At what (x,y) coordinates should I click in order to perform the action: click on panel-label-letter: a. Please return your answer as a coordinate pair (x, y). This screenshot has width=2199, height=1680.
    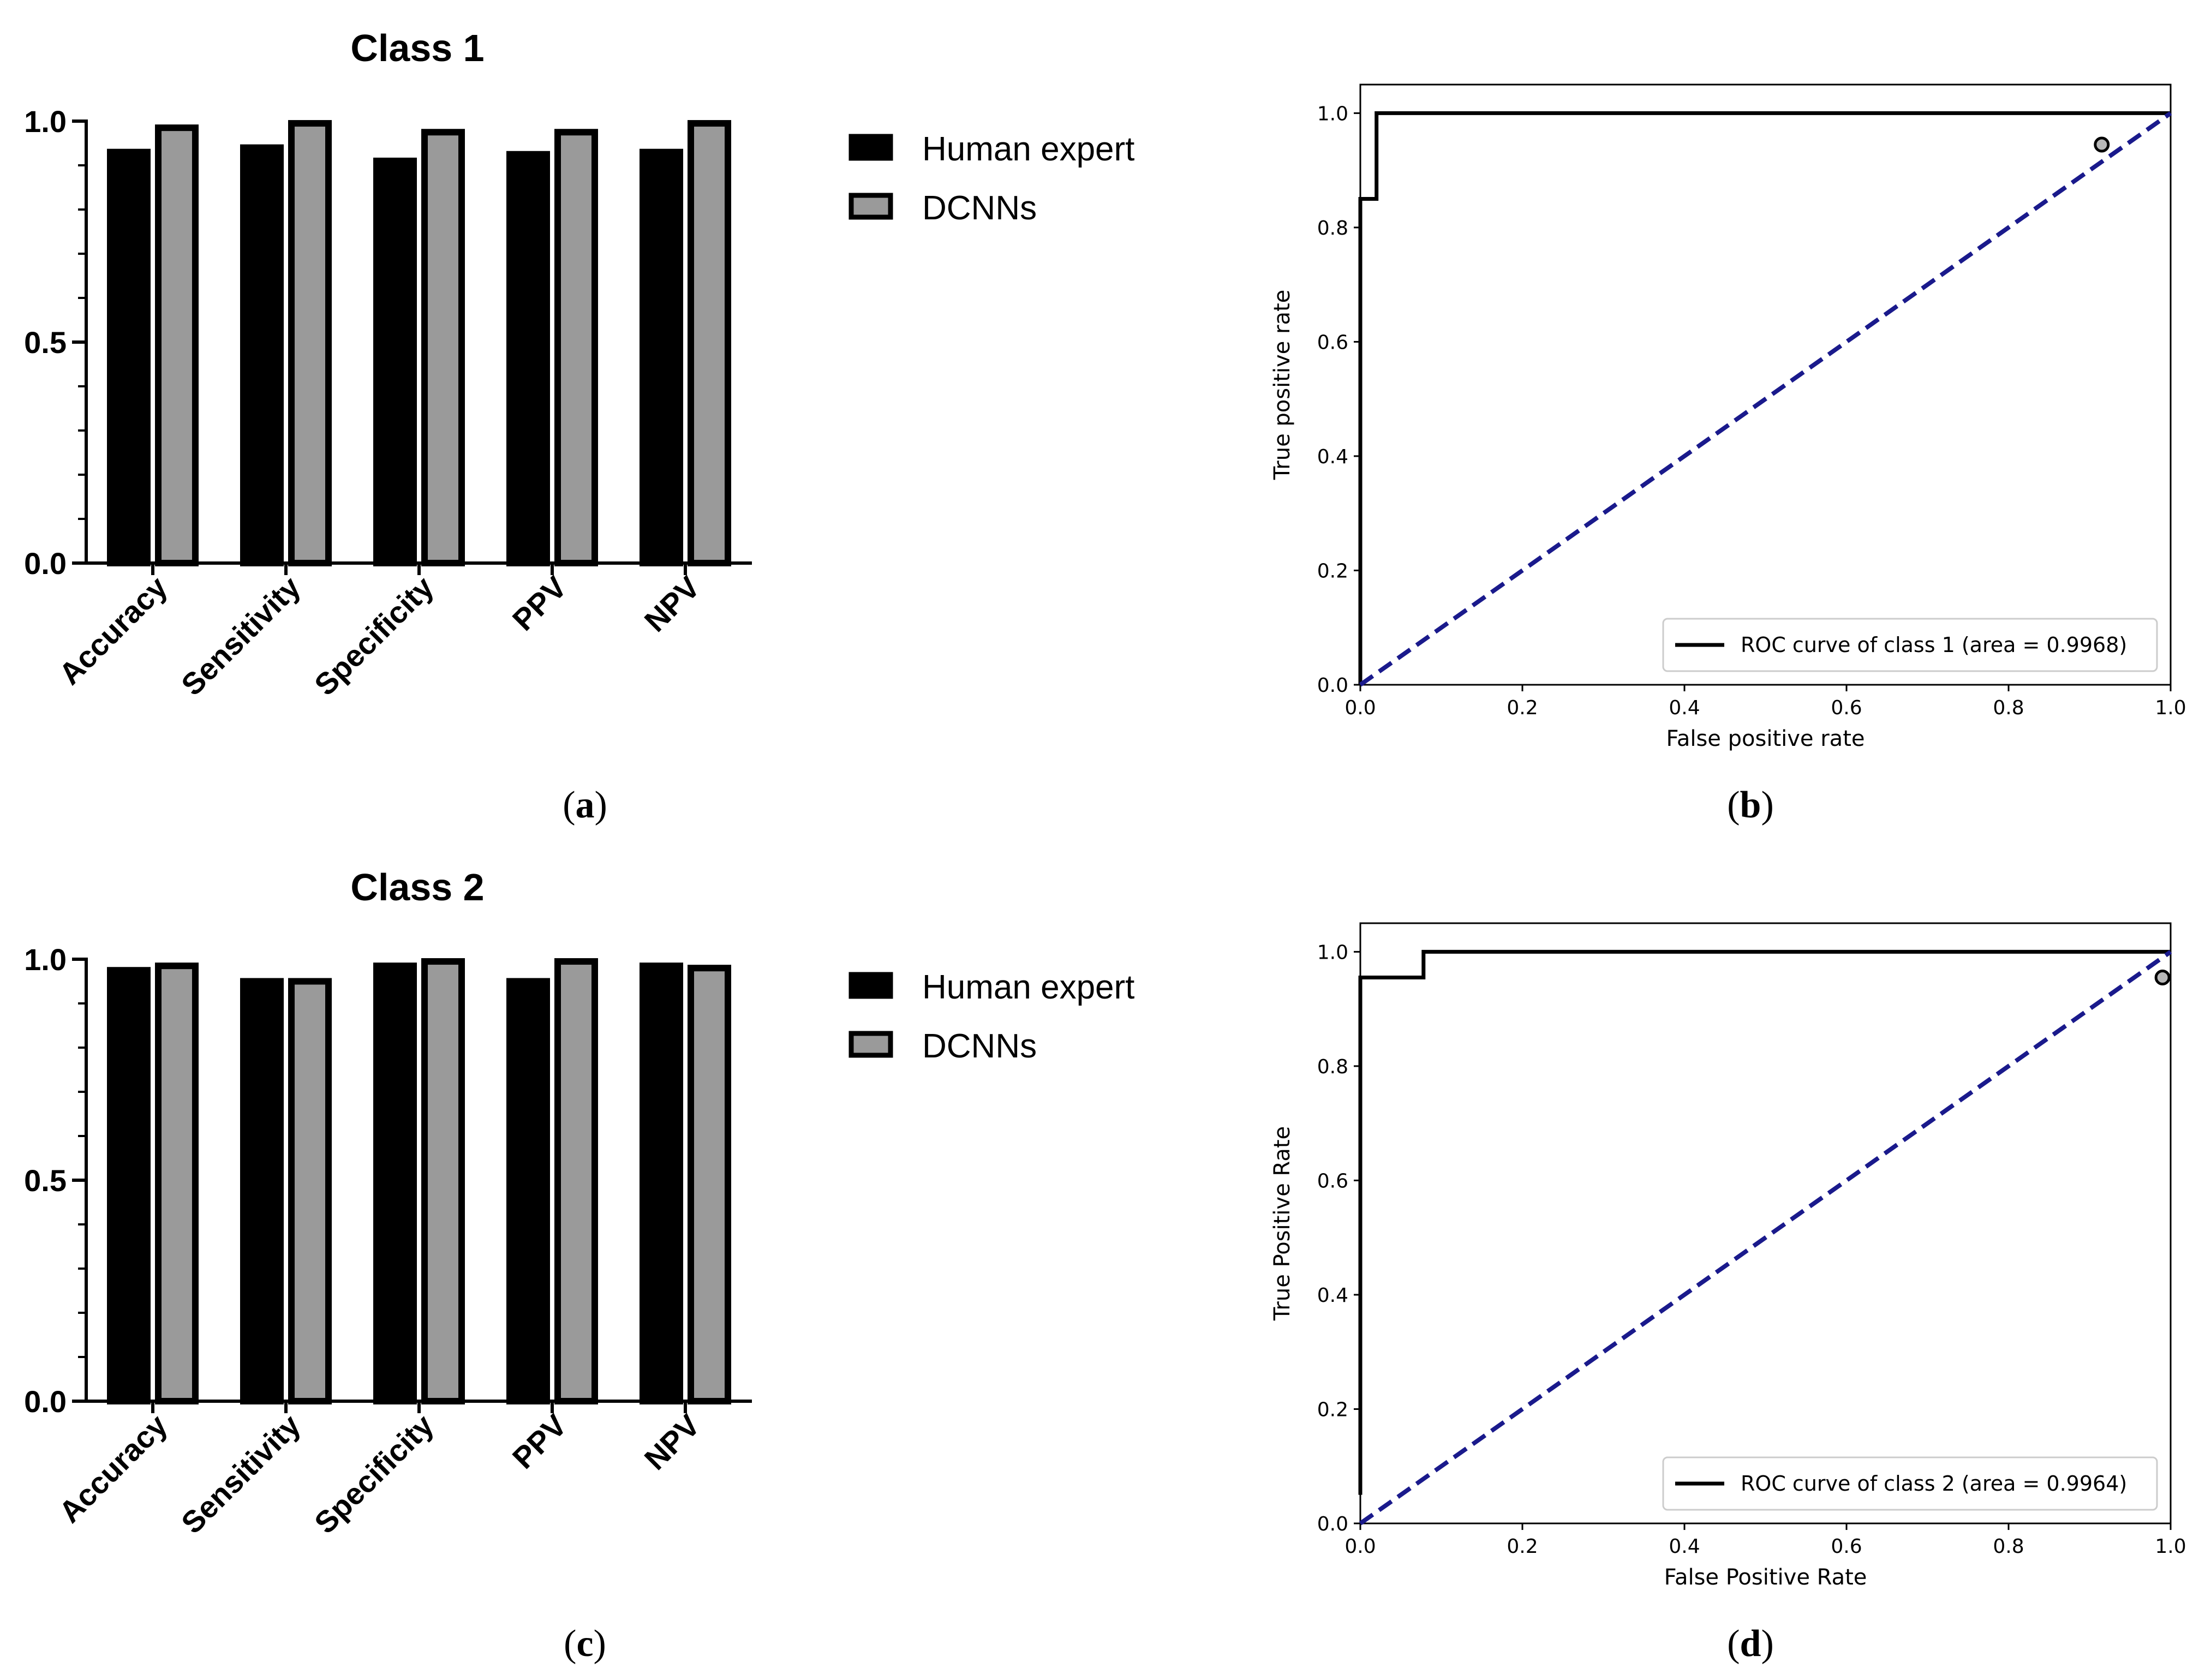
    Looking at the image, I should click on (585, 805).